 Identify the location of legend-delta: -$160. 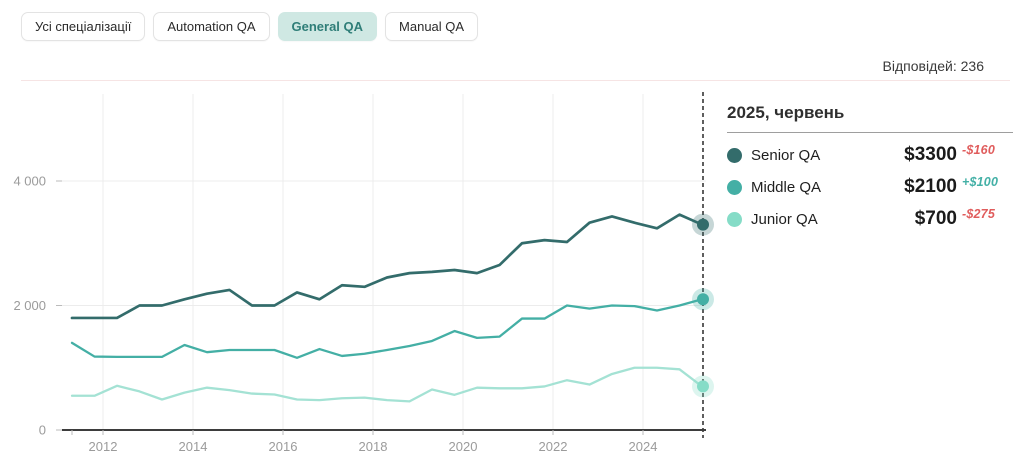
(978, 150).